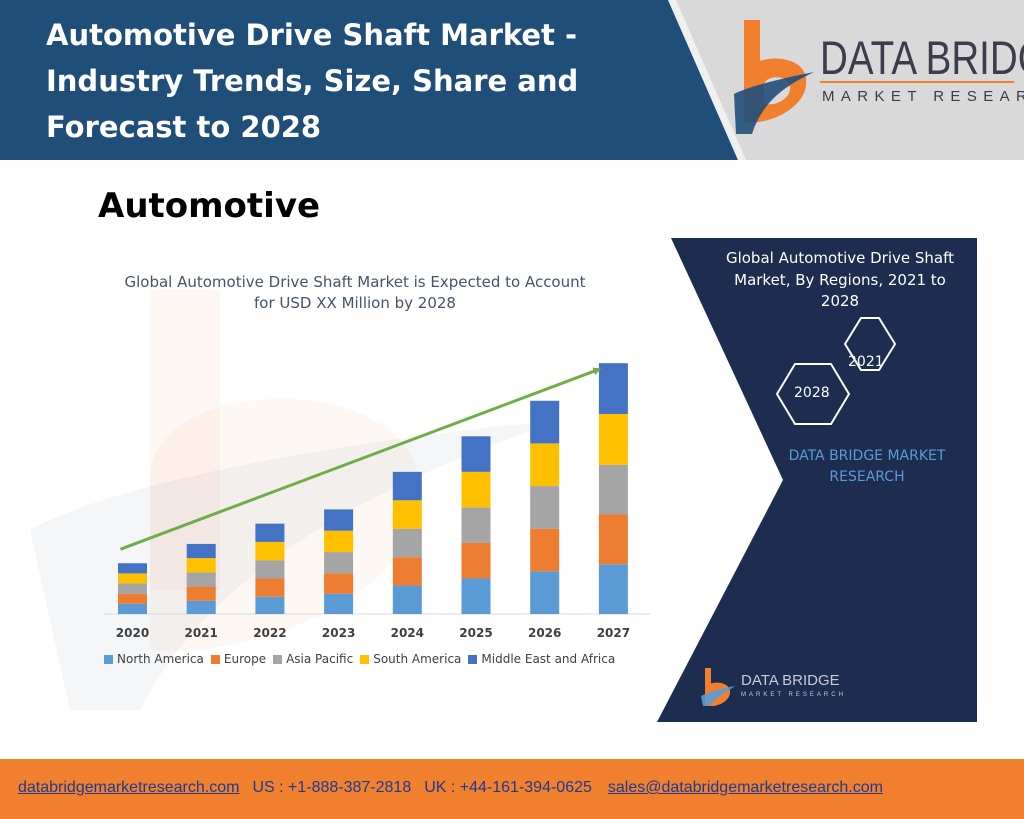  What do you see at coordinates (508, 787) in the screenshot?
I see `uk-phone: UK : +44-161-394-0625` at bounding box center [508, 787].